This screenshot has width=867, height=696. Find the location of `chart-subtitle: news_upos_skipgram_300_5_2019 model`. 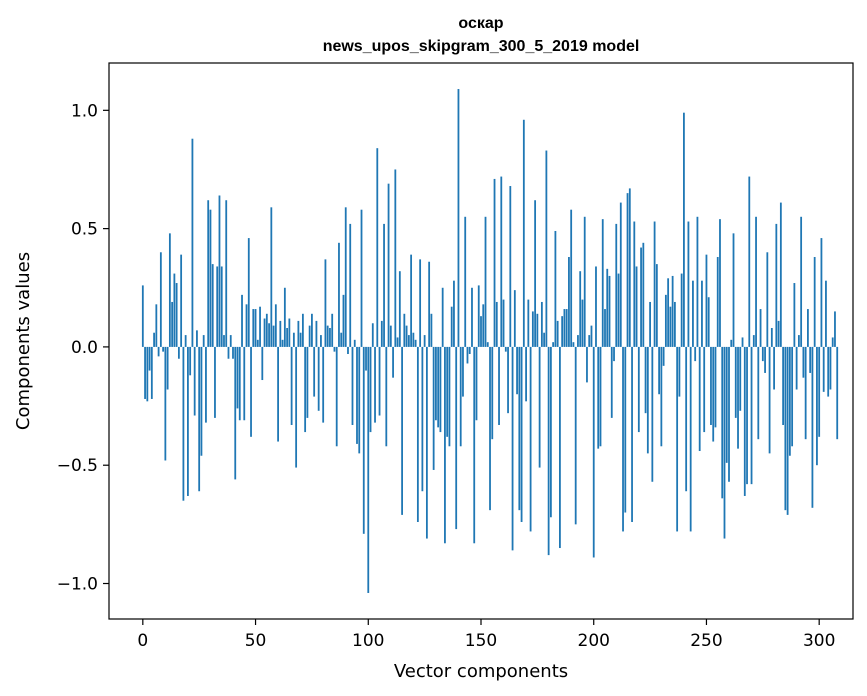

chart-subtitle: news_upos_skipgram_300_5_2019 model is located at coordinates (481, 46).